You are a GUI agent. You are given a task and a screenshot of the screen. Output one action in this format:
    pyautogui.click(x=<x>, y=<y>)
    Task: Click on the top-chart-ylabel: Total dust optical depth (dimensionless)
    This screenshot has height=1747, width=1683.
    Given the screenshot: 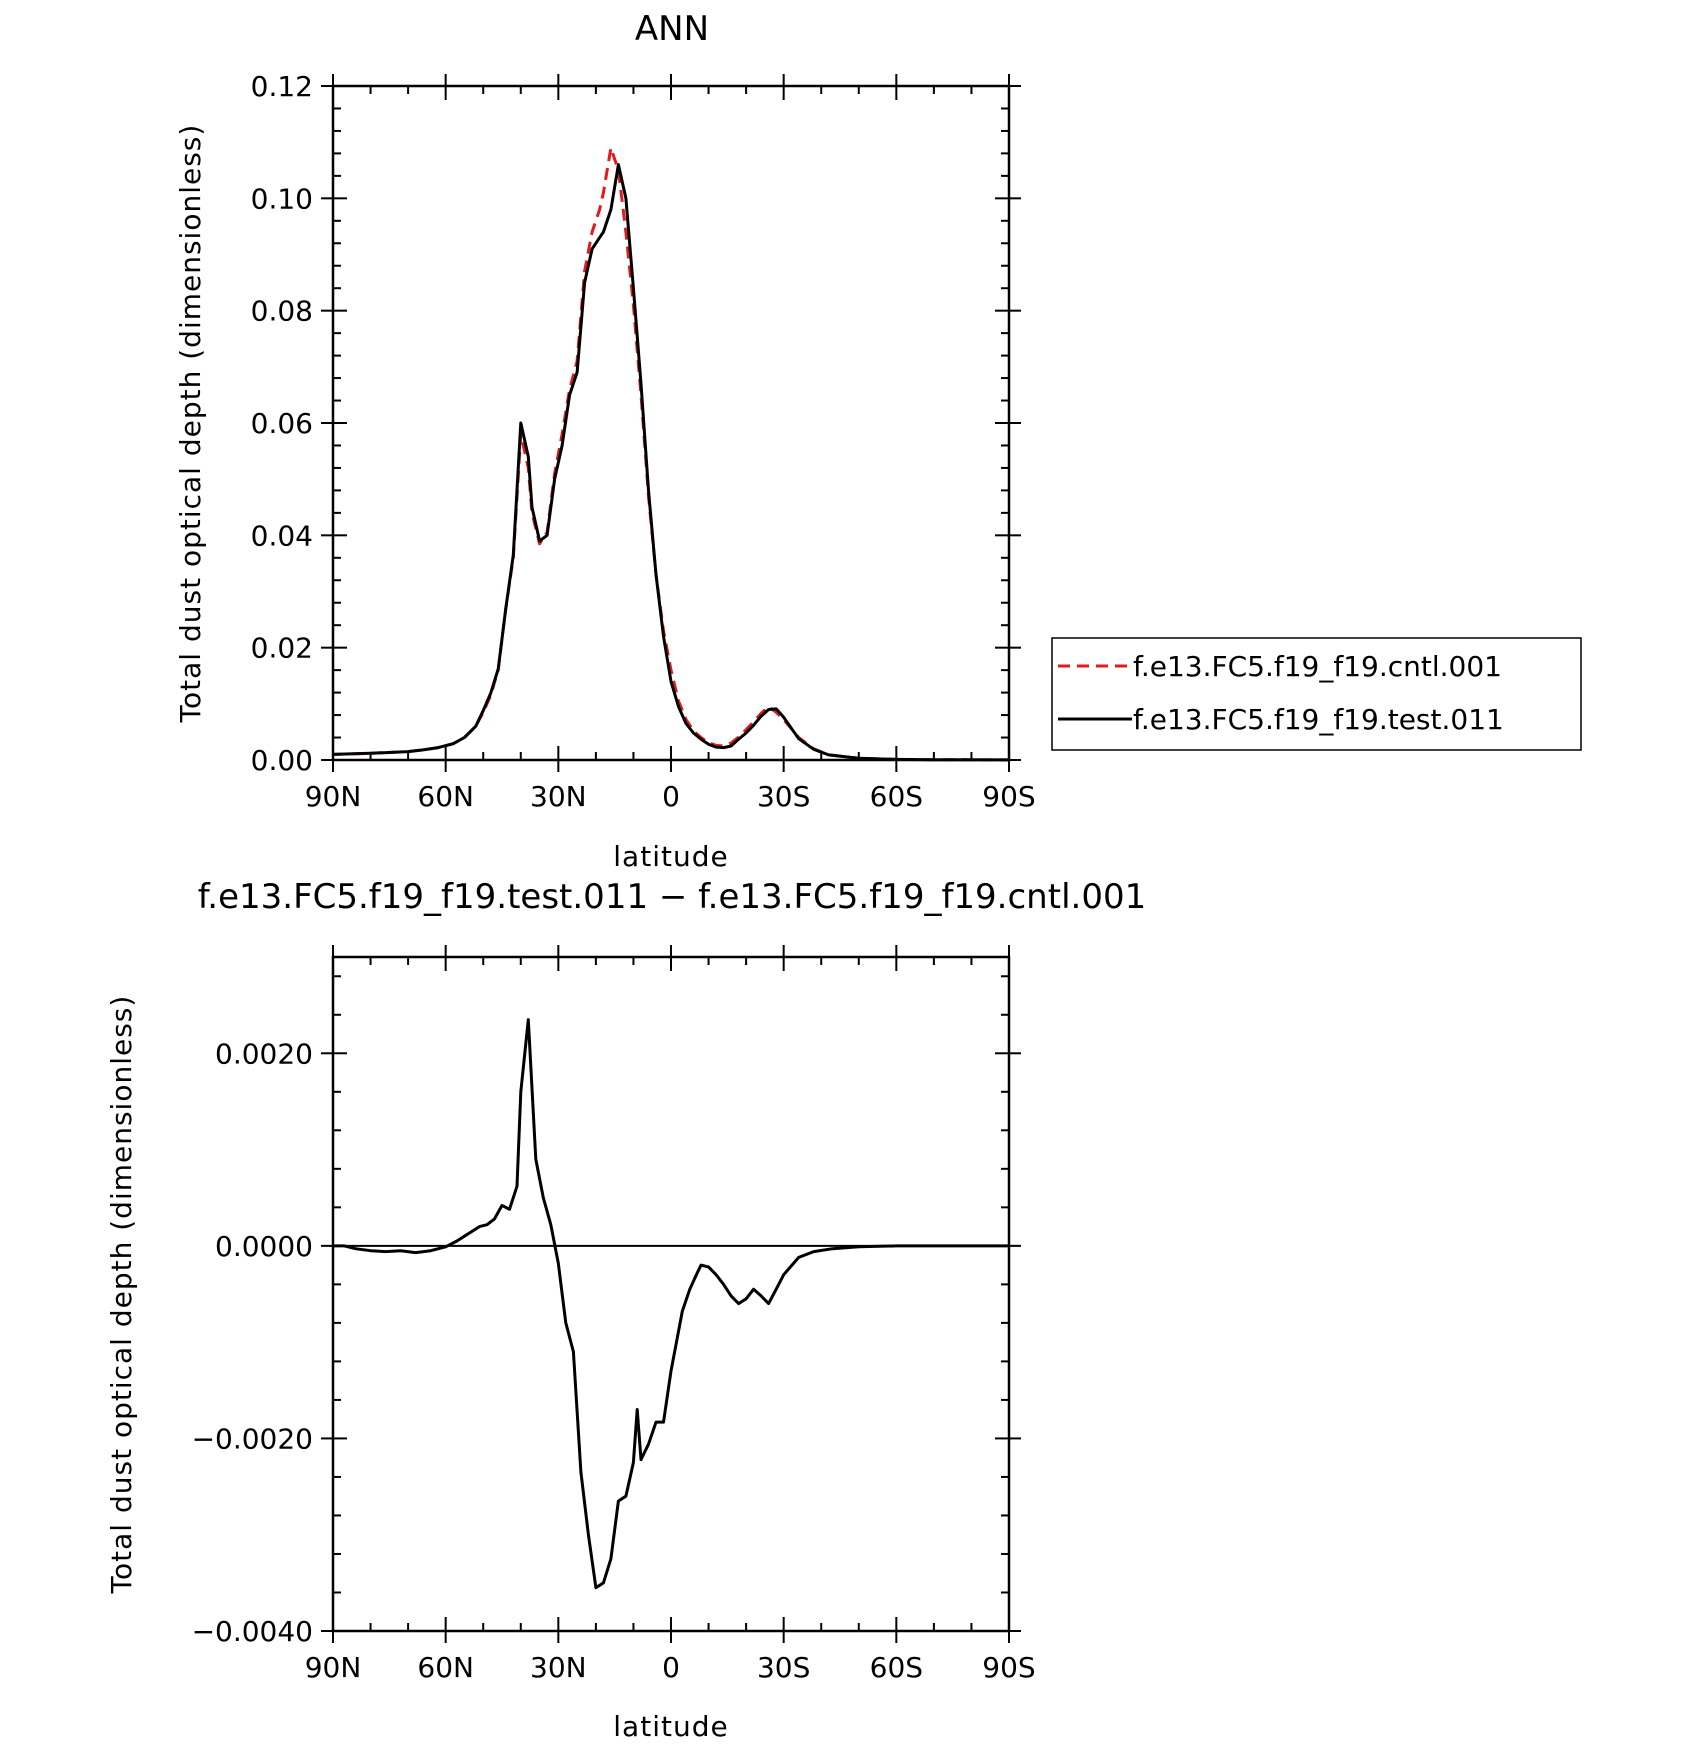 What is the action you would take?
    pyautogui.click(x=190, y=424)
    